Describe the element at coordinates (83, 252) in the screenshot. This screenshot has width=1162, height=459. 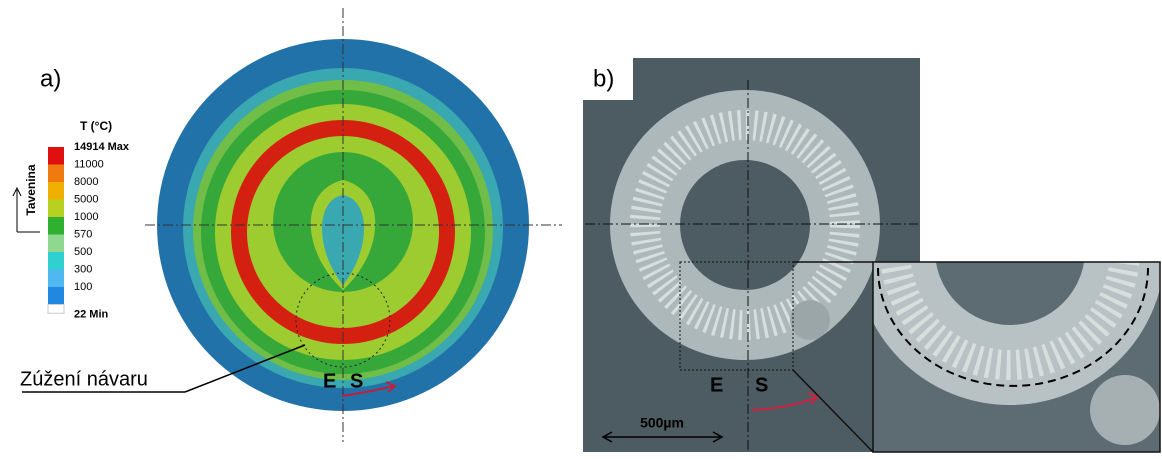
I see `legend-label: 500` at that location.